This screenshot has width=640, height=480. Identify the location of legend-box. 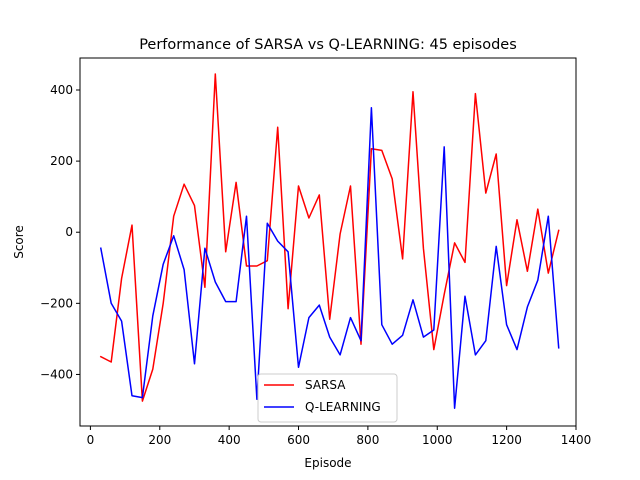
(327, 398).